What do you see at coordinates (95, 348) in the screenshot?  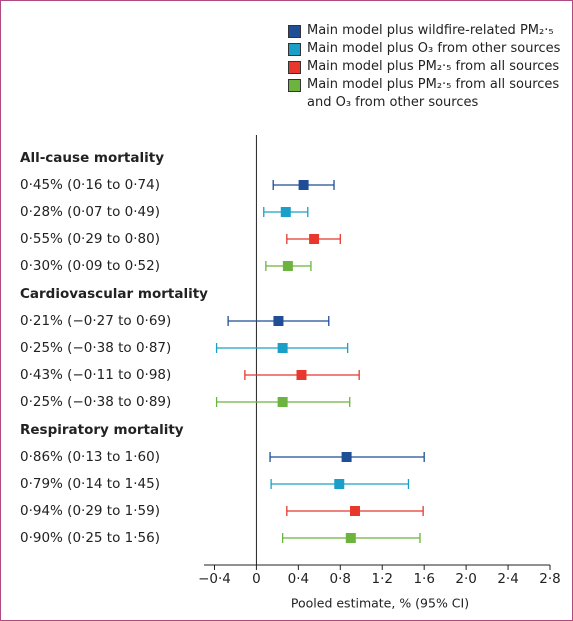 I see `value-label: 0·25% (−0·38 to 0·87)` at bounding box center [95, 348].